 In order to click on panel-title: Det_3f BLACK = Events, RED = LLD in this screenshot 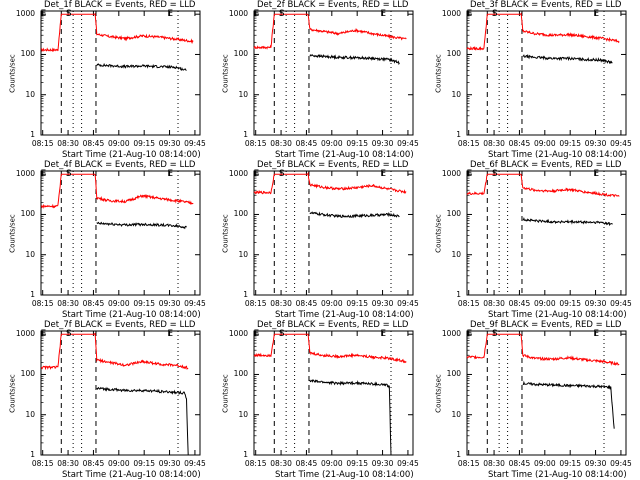, I will do `click(546, 5)`.